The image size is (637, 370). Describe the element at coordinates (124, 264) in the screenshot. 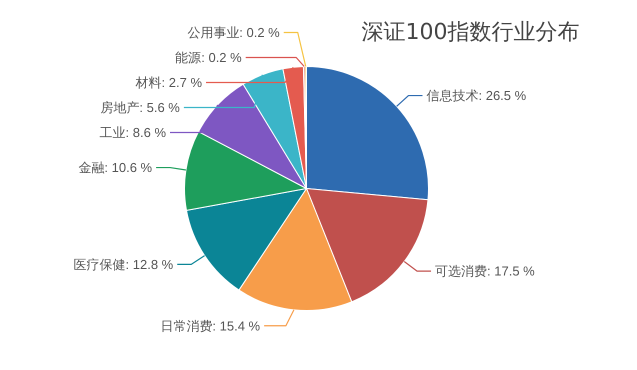

I see `slice-label: 医疗保健: 12.8 %` at that location.